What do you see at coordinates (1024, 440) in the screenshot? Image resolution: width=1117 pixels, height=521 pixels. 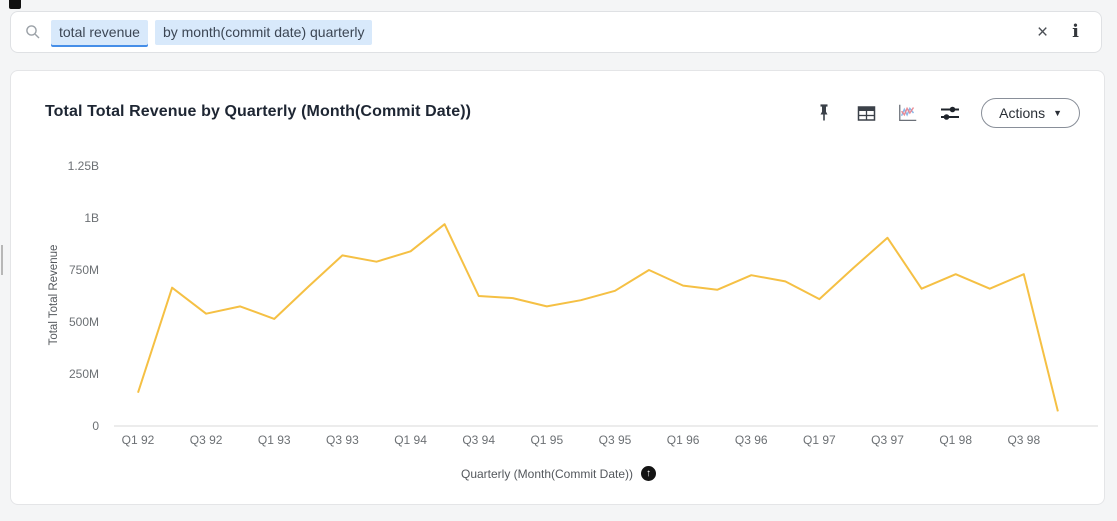 I see `x-axis-tick-label: Q3 98` at bounding box center [1024, 440].